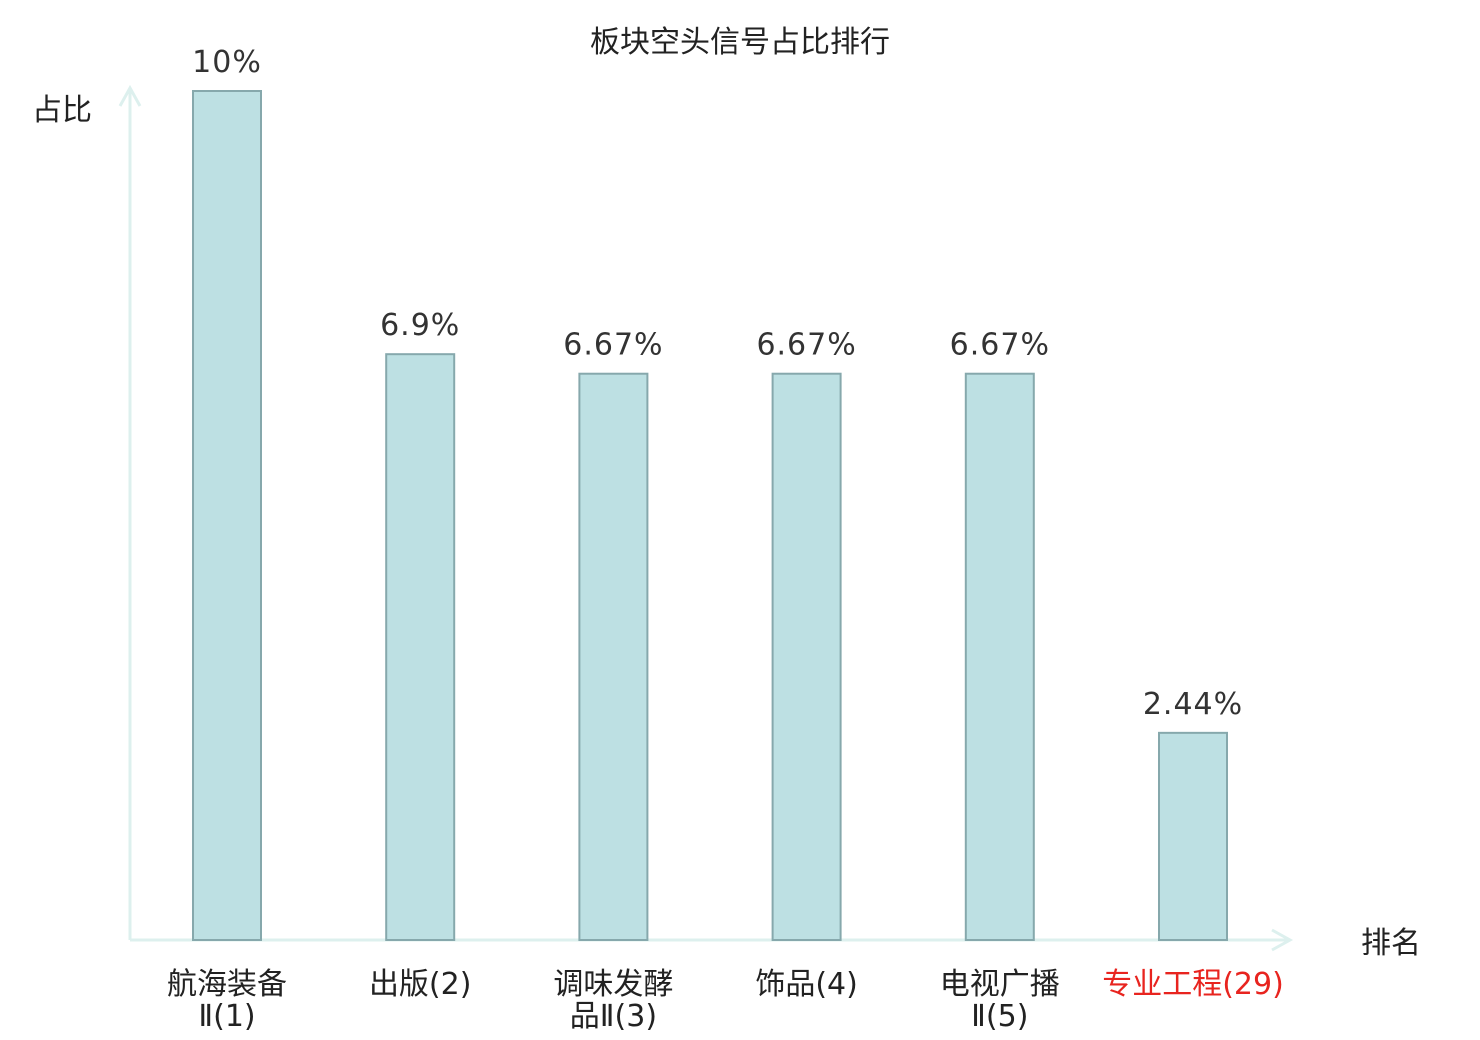 This screenshot has height=1040, width=1480. What do you see at coordinates (420, 984) in the screenshot?
I see `x-tick-label: 出版(2)` at bounding box center [420, 984].